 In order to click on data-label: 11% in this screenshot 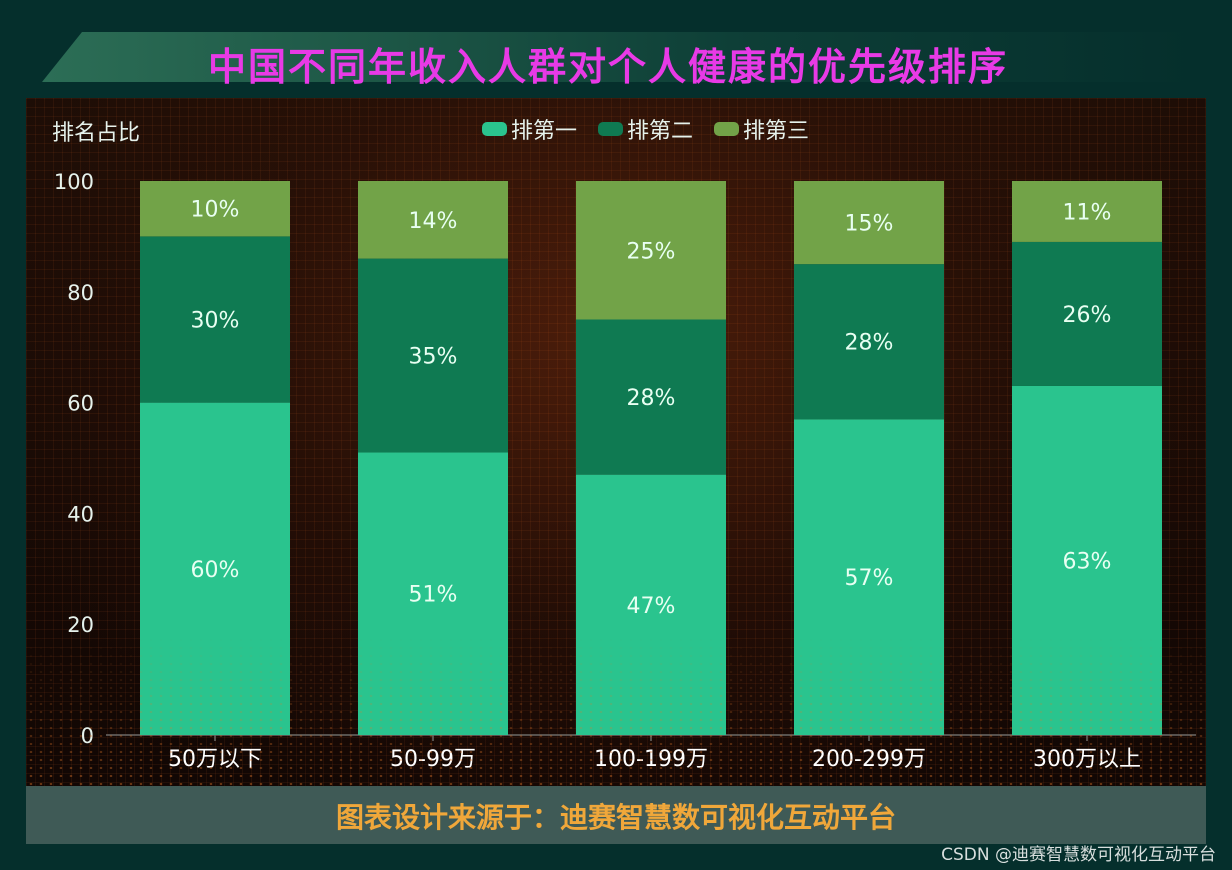, I will do `click(1087, 212)`.